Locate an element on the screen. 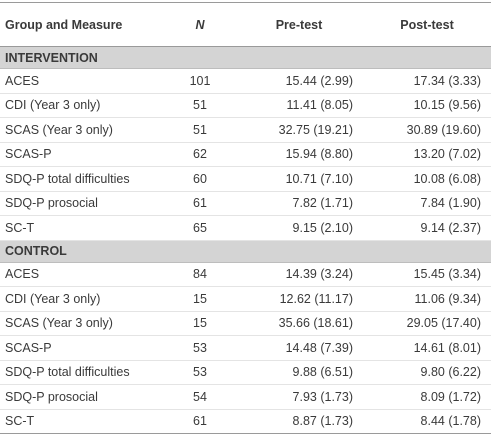  cell: 9.14 (2.37) is located at coordinates (427, 228).